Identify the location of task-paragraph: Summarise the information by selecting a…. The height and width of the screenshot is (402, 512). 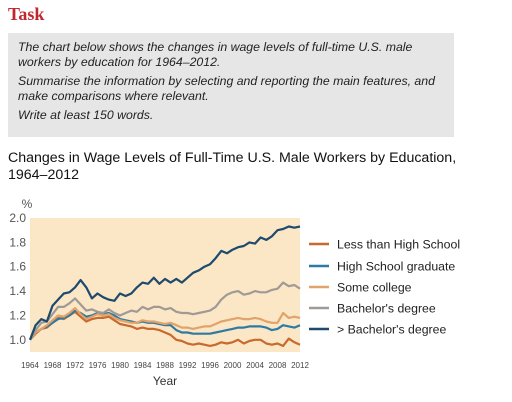
(226, 88).